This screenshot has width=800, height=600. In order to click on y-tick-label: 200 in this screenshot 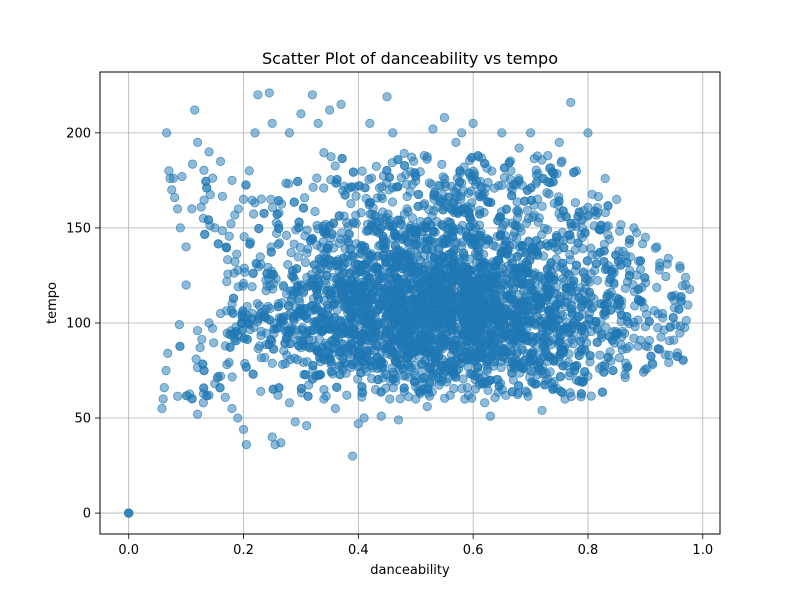, I will do `click(78, 133)`.